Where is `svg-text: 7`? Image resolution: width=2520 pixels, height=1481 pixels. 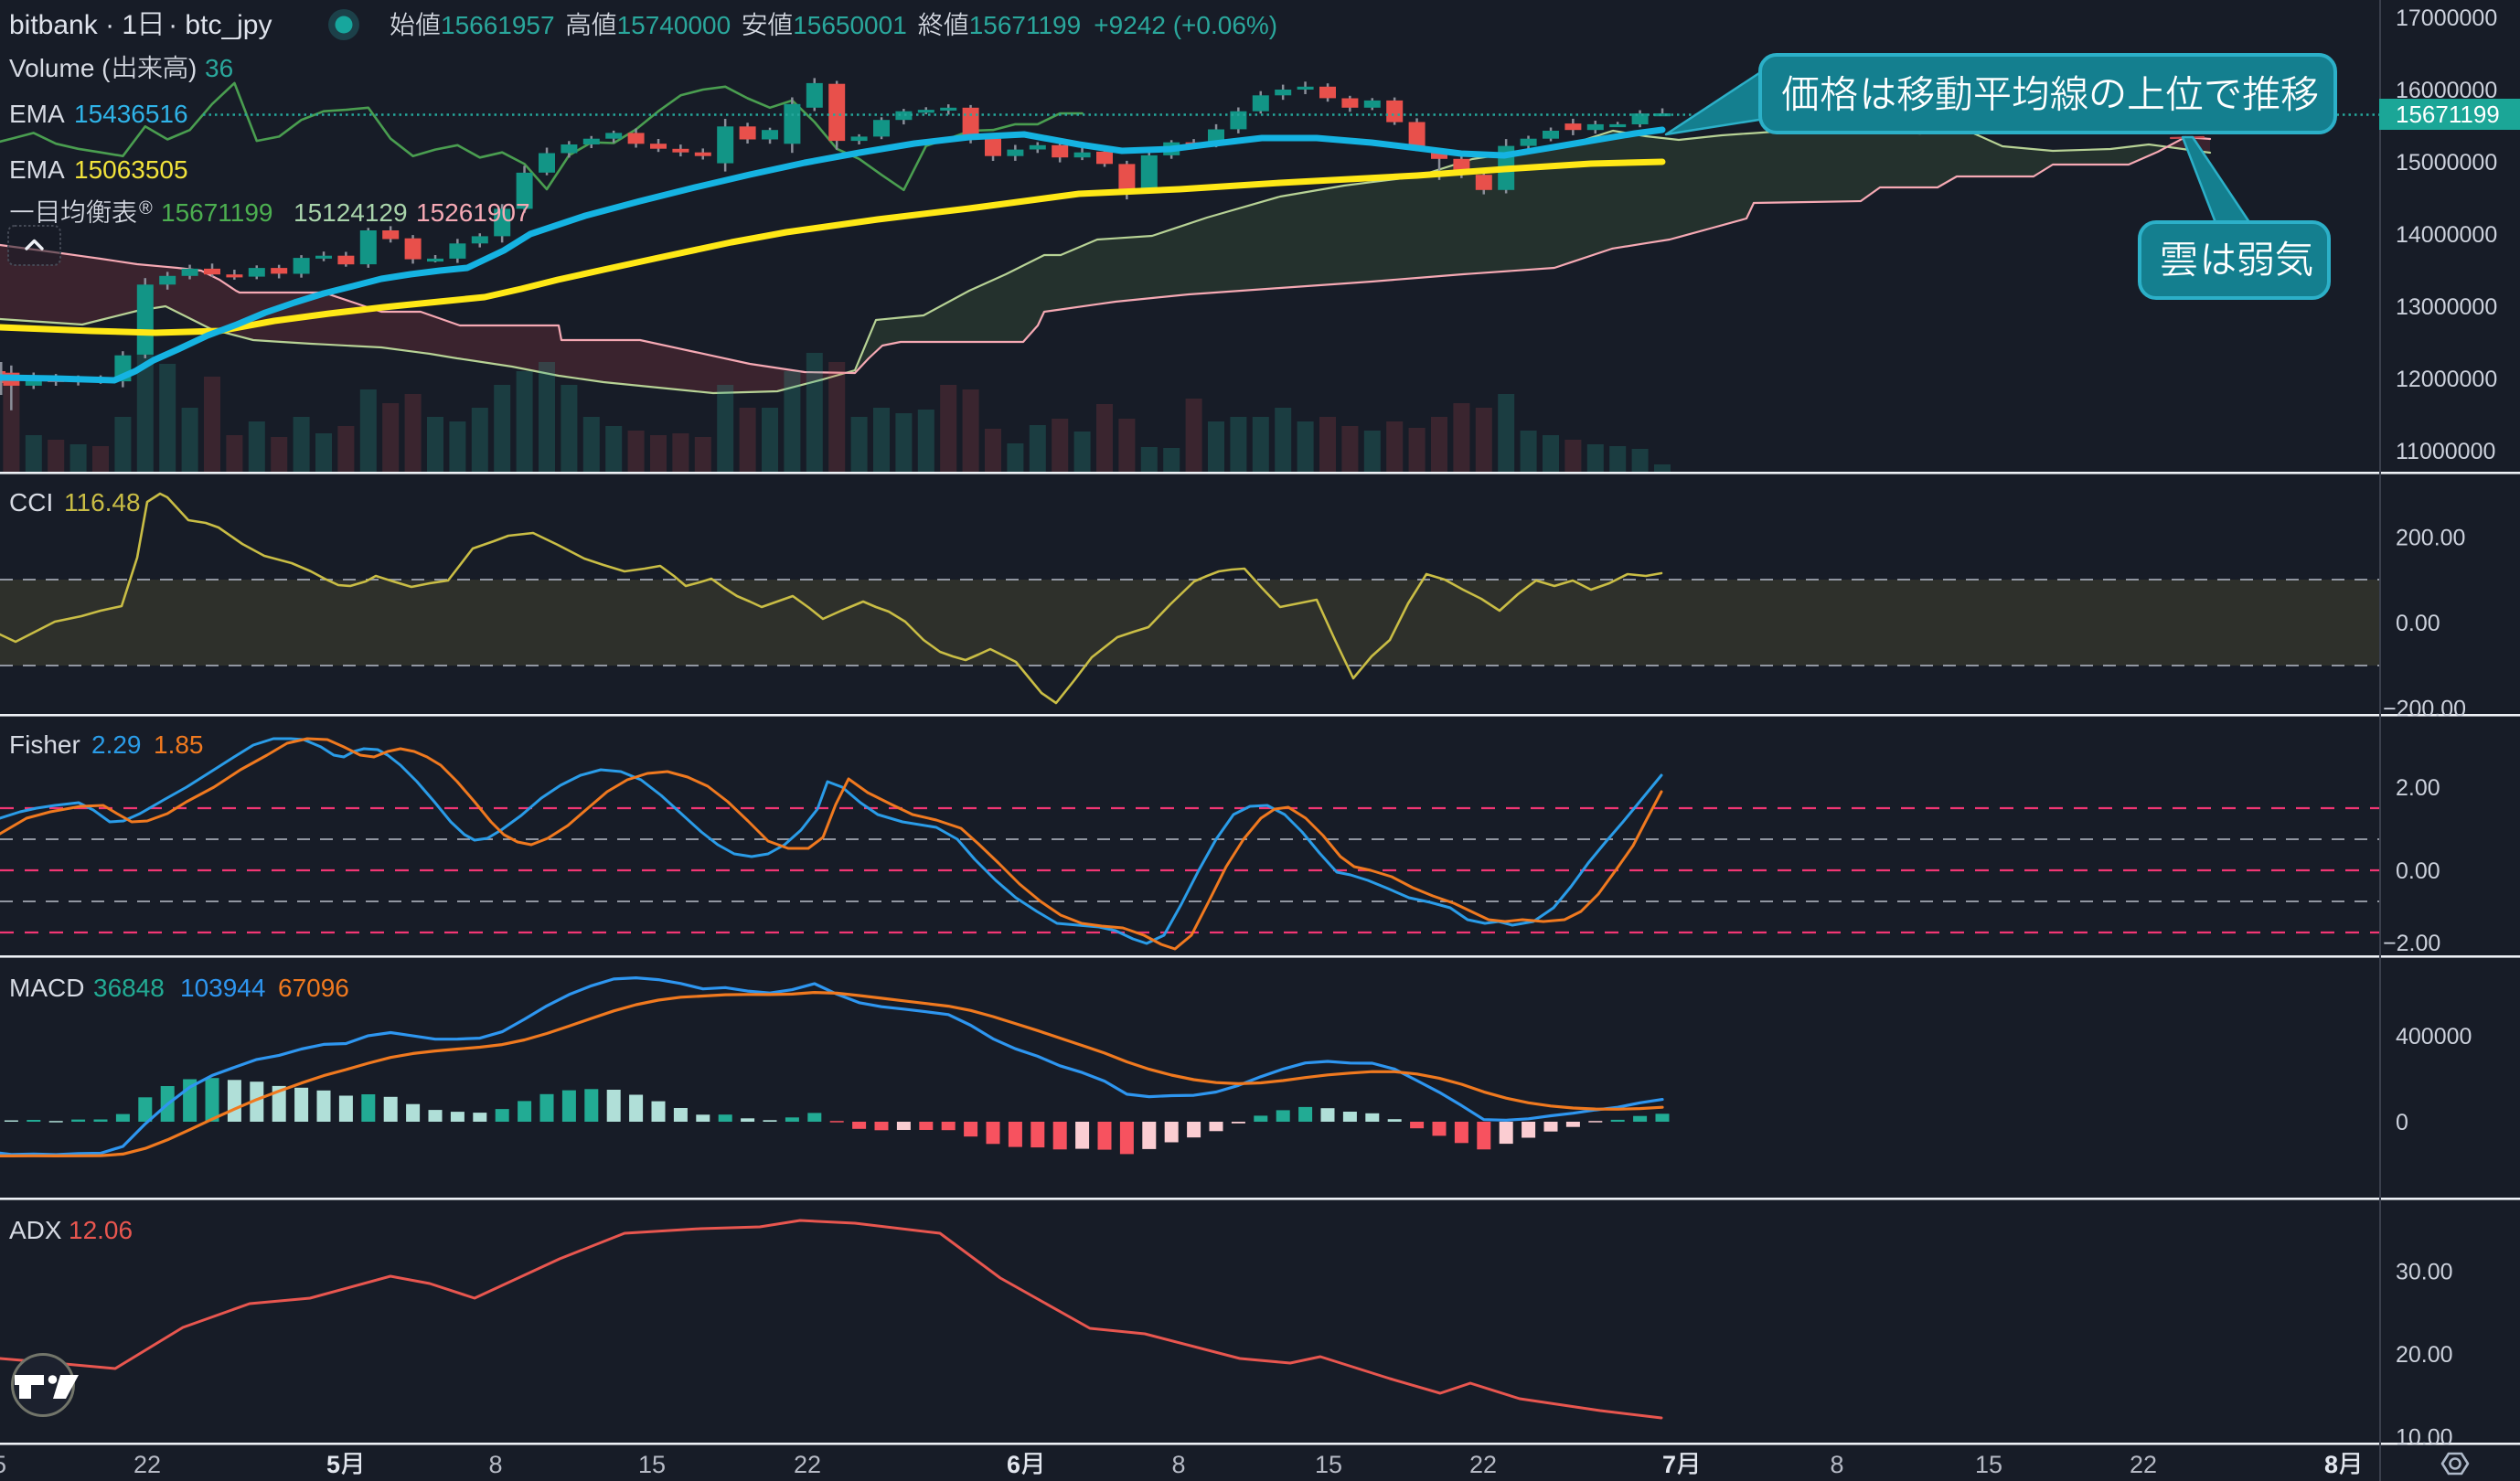 svg-text: 7 is located at coordinates (1669, 1464).